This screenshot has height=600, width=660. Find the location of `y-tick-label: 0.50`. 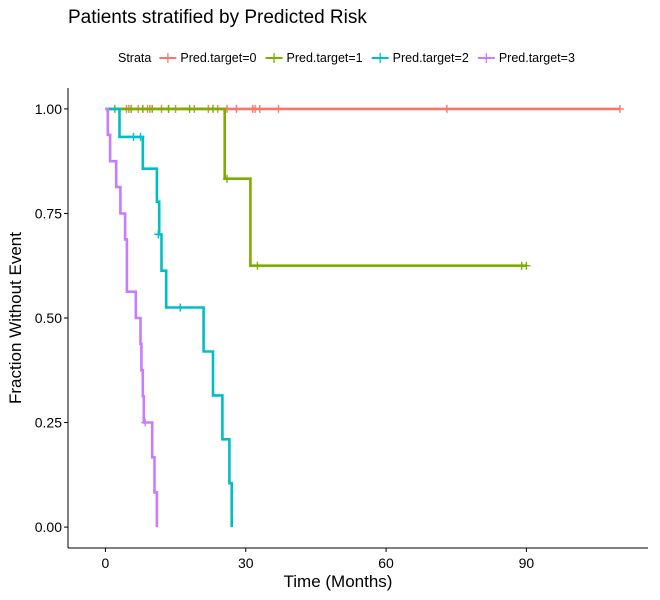

y-tick-label: 0.50 is located at coordinates (48, 318).